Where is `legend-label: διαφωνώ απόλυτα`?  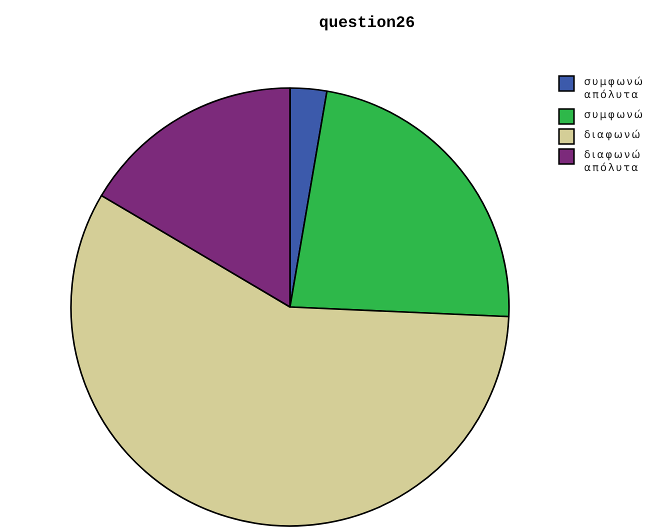 legend-label: διαφωνώ απόλυτα is located at coordinates (613, 161).